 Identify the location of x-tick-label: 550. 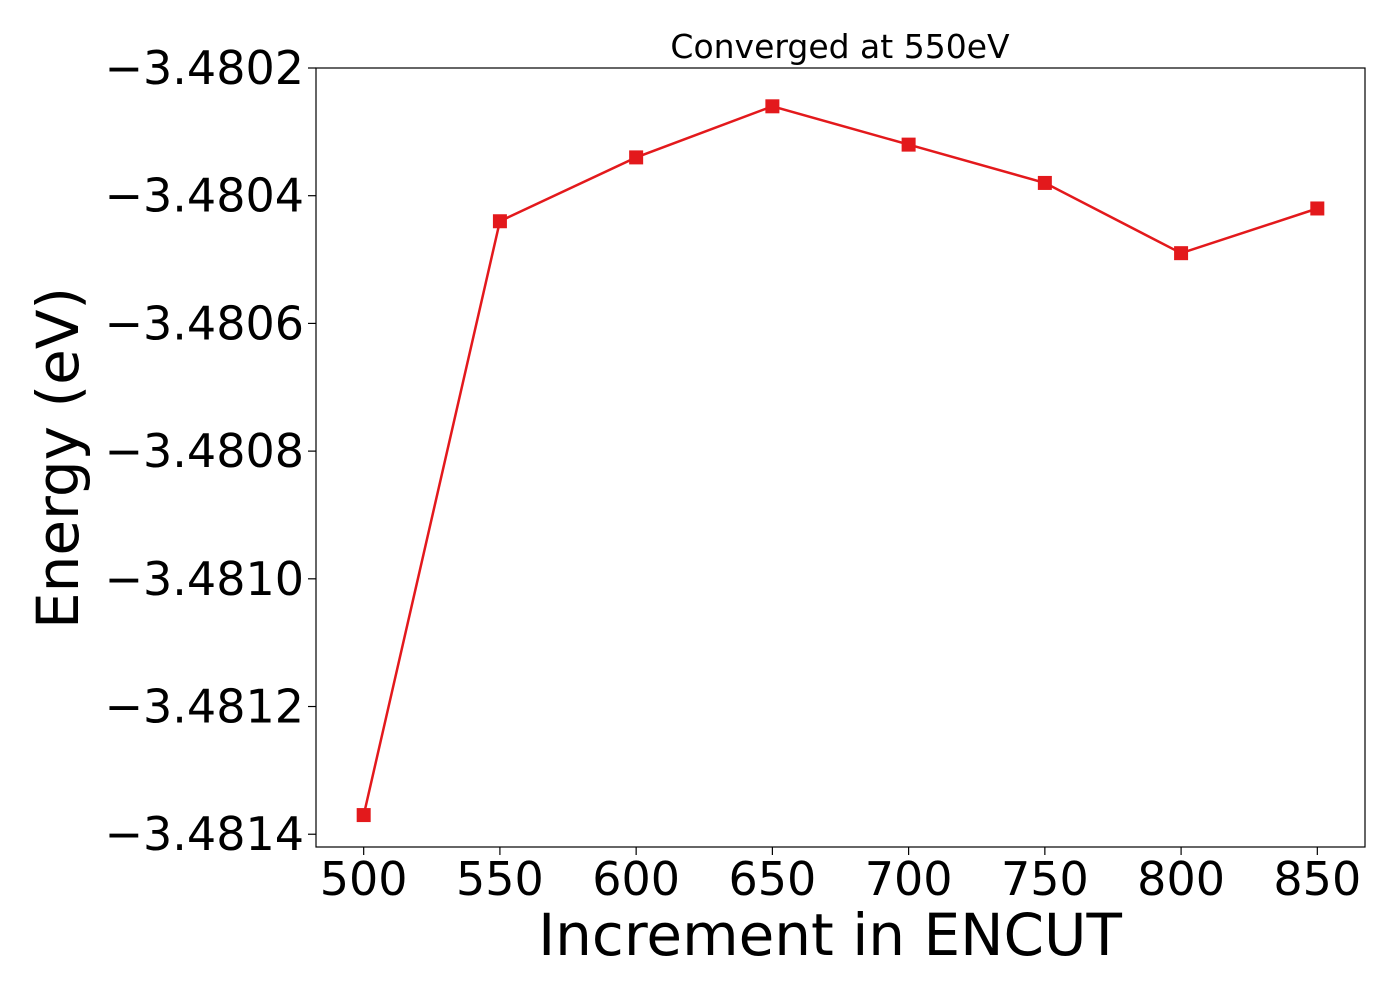
(500, 879).